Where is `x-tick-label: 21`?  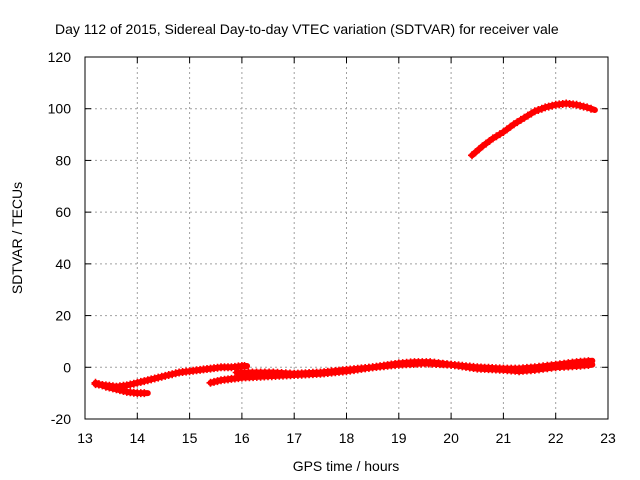
x-tick-label: 21 is located at coordinates (504, 438).